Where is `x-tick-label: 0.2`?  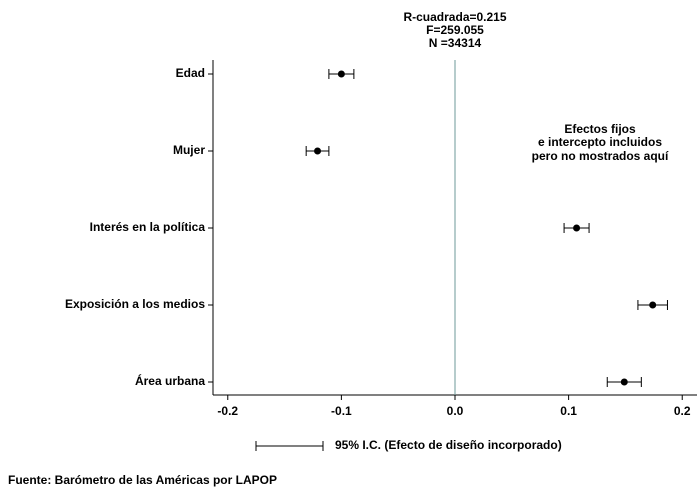
x-tick-label: 0.2 is located at coordinates (682, 411).